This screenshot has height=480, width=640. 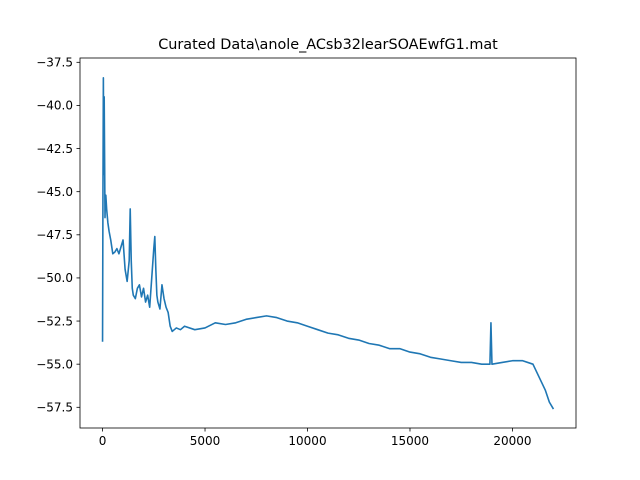 I want to click on y-tick-label: −40.0, so click(x=54, y=106).